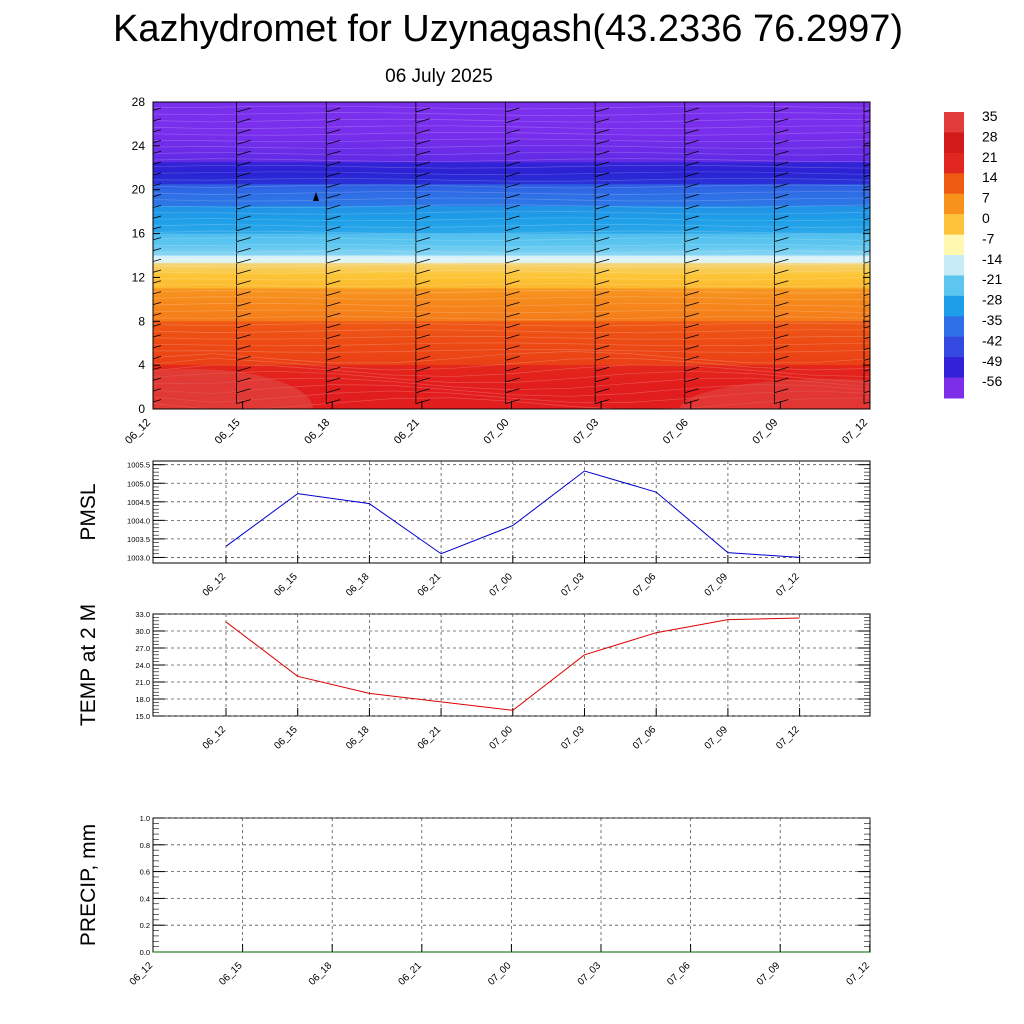 This screenshot has height=1024, width=1024. Describe the element at coordinates (992, 320) in the screenshot. I see `colorbar-label: -35` at that location.